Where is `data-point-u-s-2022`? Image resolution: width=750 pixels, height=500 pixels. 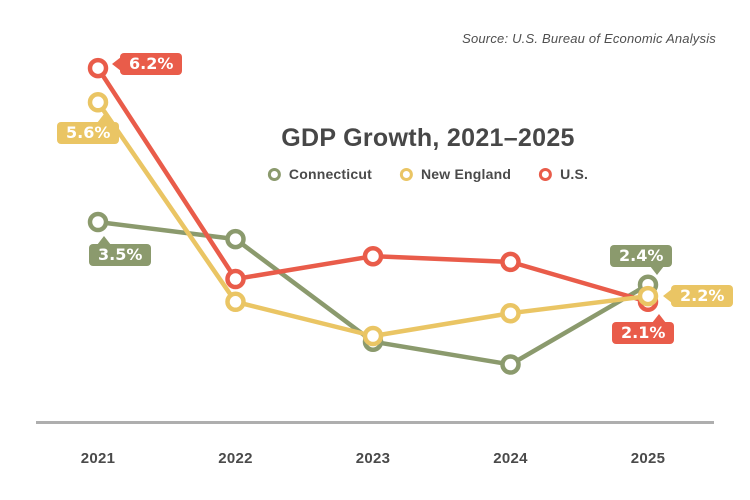
data-point-u-s-2022 is located at coordinates (235, 279).